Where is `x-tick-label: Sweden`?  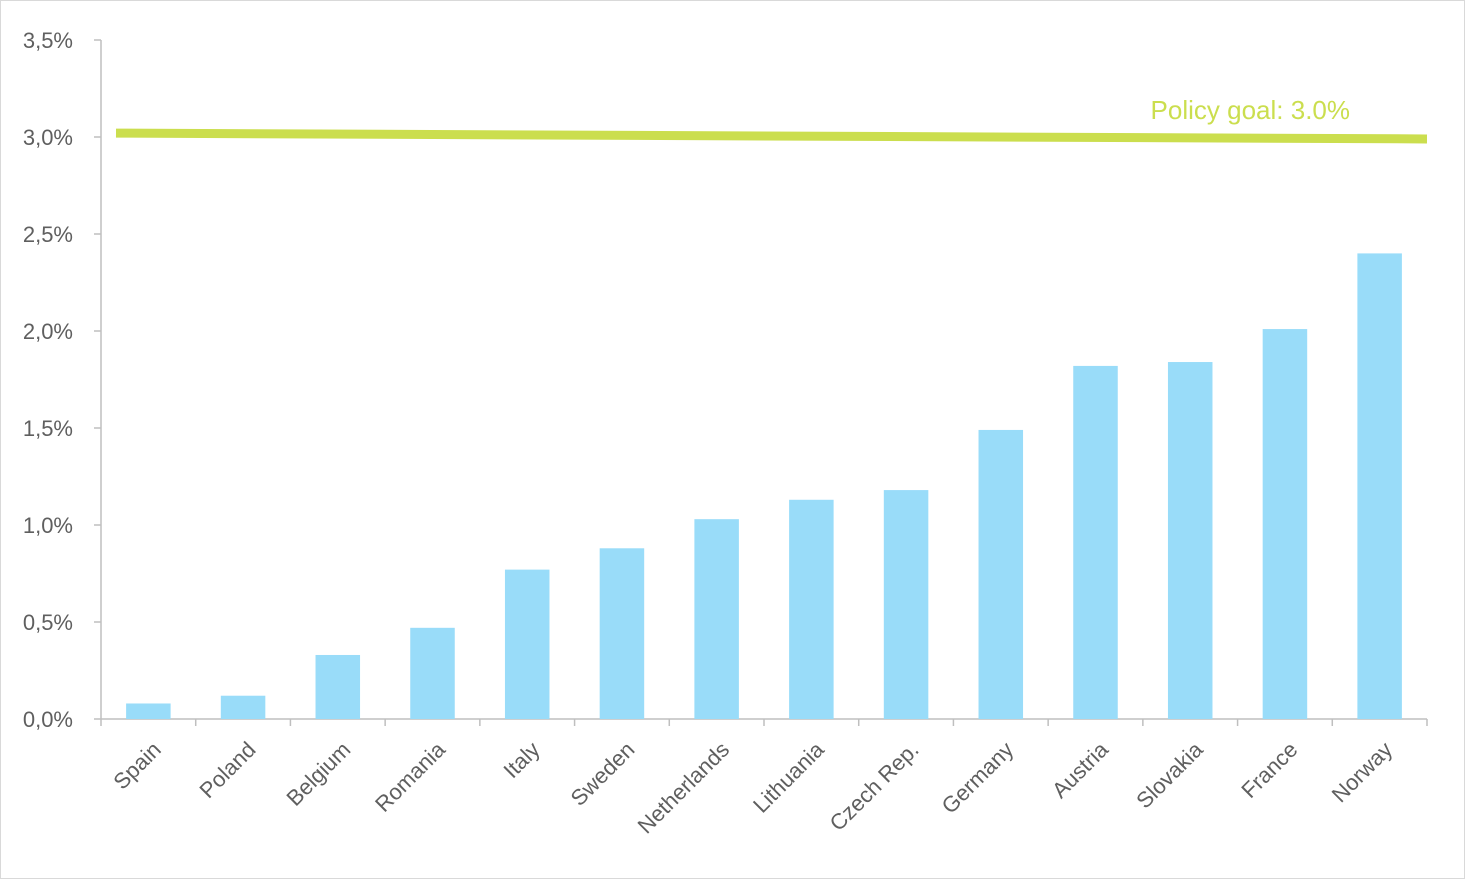 x-tick-label: Sweden is located at coordinates (603, 774).